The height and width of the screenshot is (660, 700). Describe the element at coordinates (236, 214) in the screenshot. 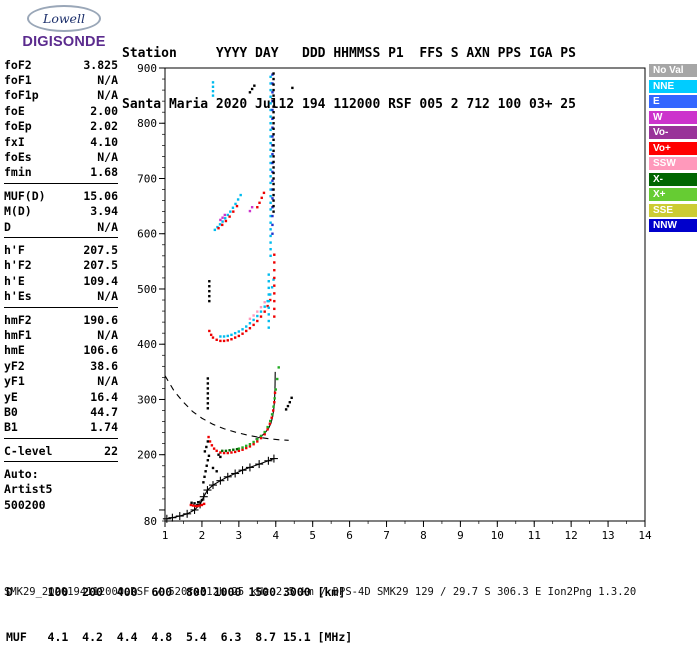

I see `series-f-trace-3hop-w` at that location.